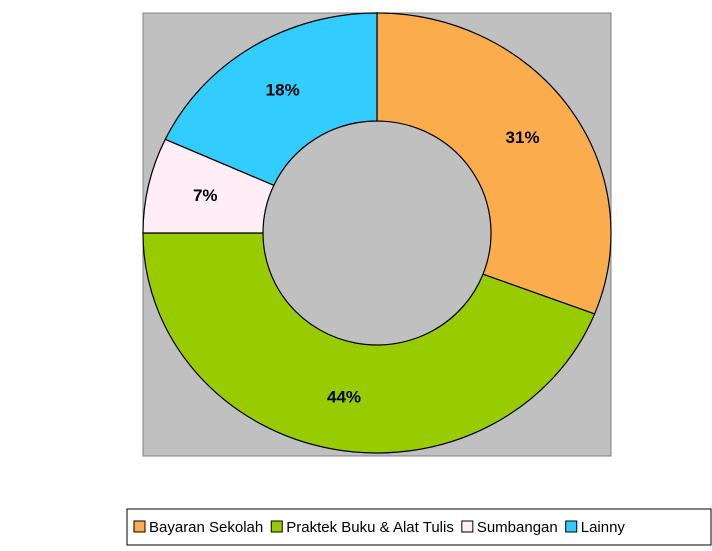 This screenshot has height=551, width=712. I want to click on data-label: 7%, so click(205, 195).